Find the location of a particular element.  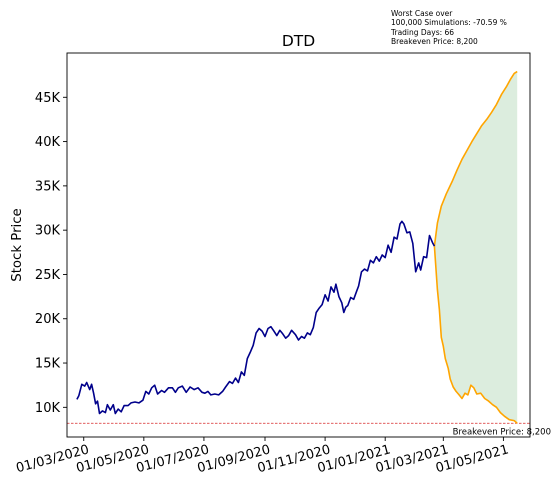

projection-upper-line is located at coordinates (475, 158).